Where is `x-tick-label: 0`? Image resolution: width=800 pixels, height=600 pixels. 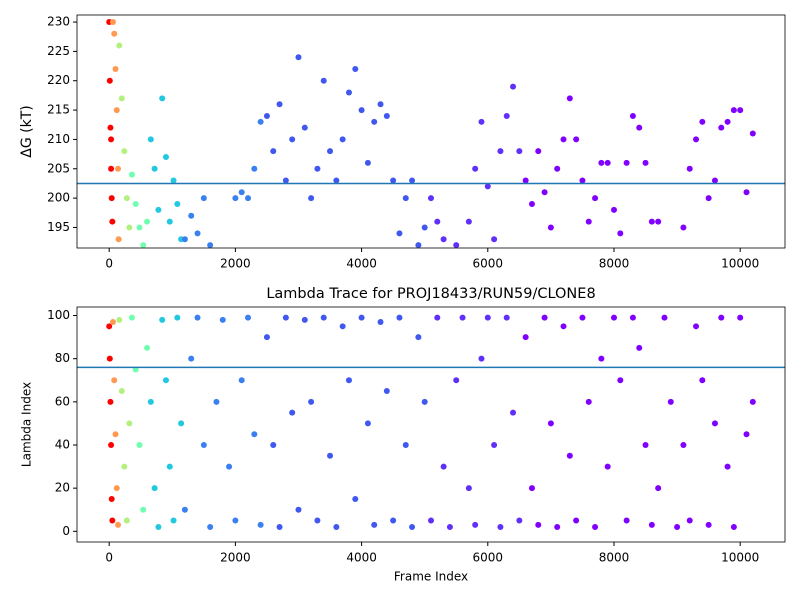 x-tick-label: 0 is located at coordinates (109, 558).